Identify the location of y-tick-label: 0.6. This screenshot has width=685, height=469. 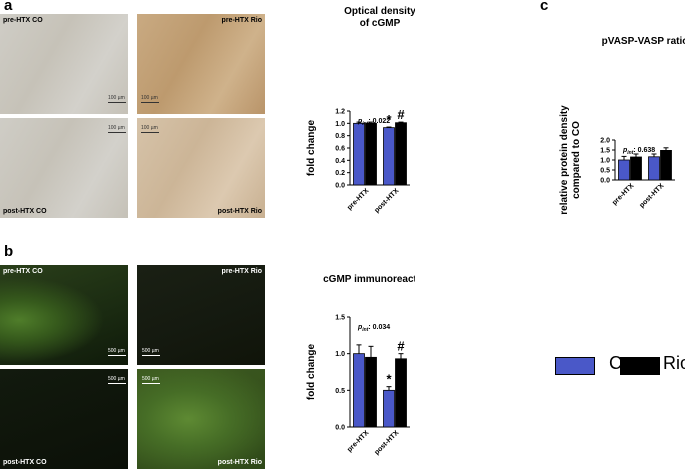
(340, 149).